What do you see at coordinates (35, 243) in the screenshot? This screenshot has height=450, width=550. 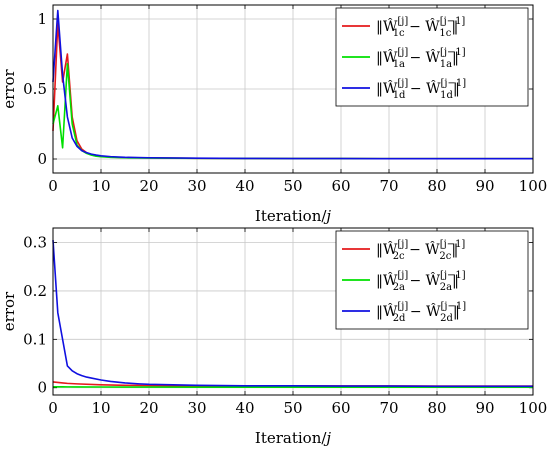 I see `chart2-ytick-label-0.3: 0.3` at bounding box center [35, 243].